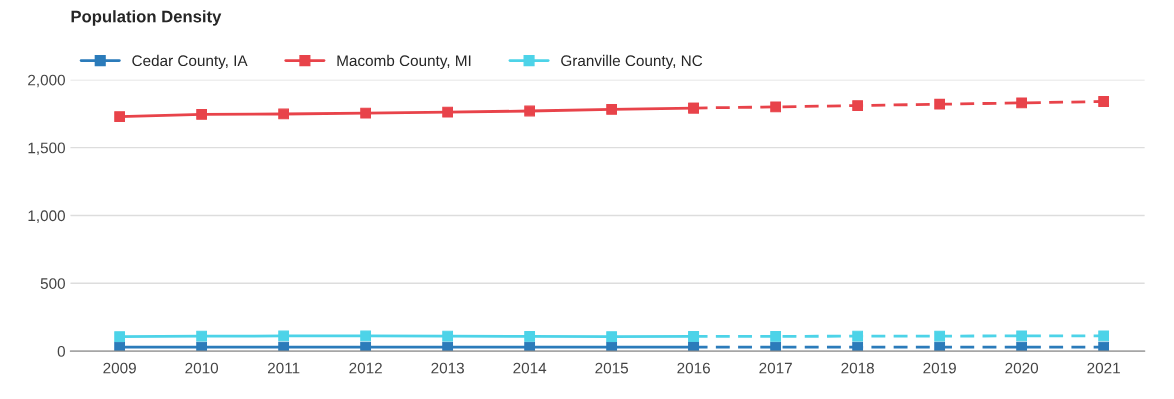 Image resolution: width=1174 pixels, height=399 pixels. What do you see at coordinates (61, 351) in the screenshot?
I see `y-tick-label: 0` at bounding box center [61, 351].